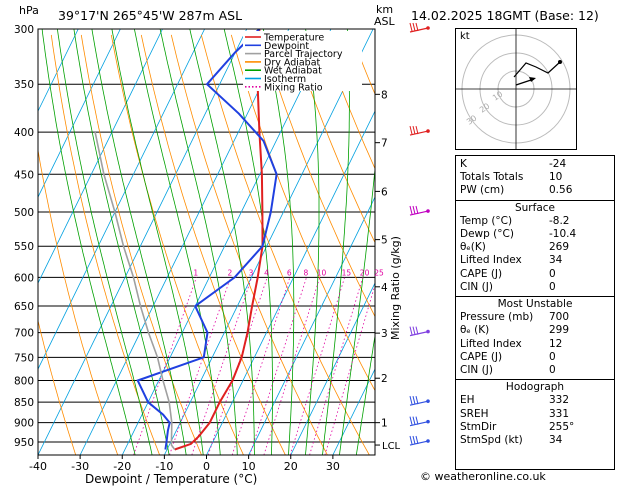 The width and height of the screenshot is (629, 486). I want to click on km-tick-label: 3, so click(384, 334).